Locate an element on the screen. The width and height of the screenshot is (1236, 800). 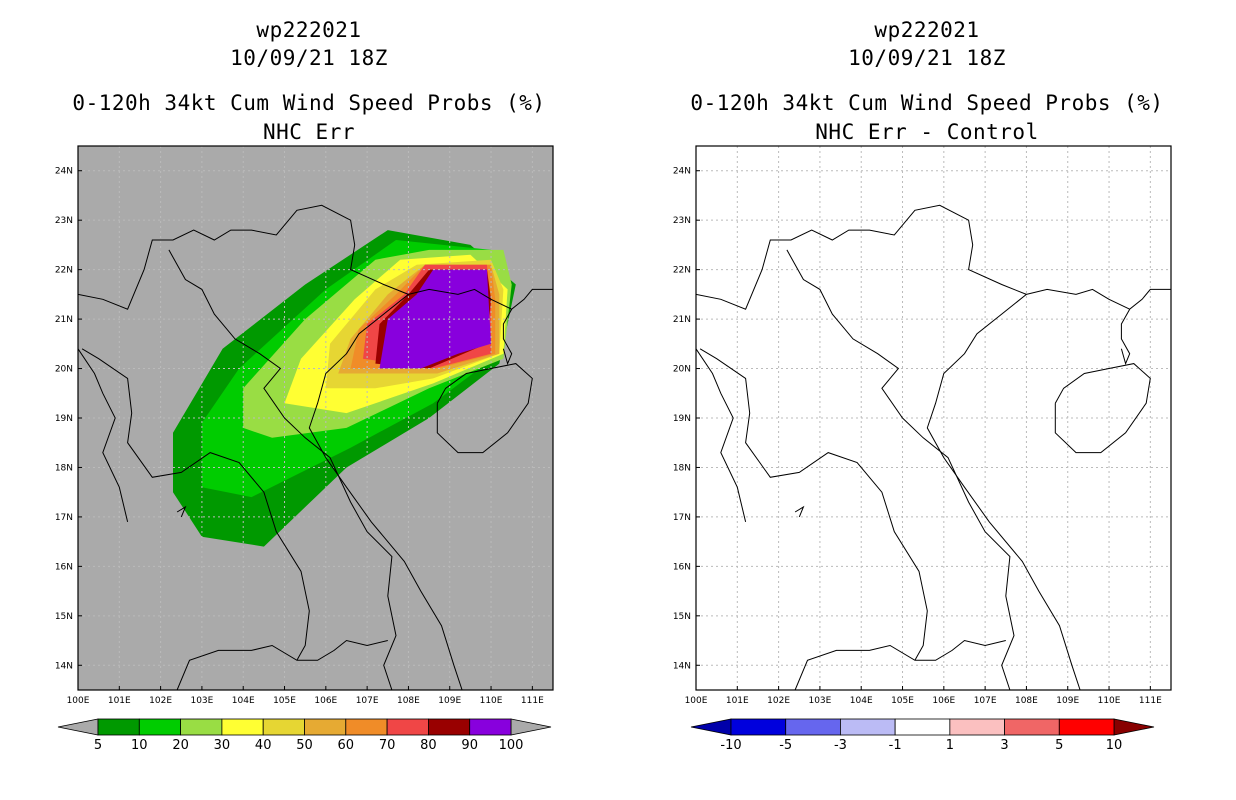
y-tick-label: 23N is located at coordinates (64, 221).